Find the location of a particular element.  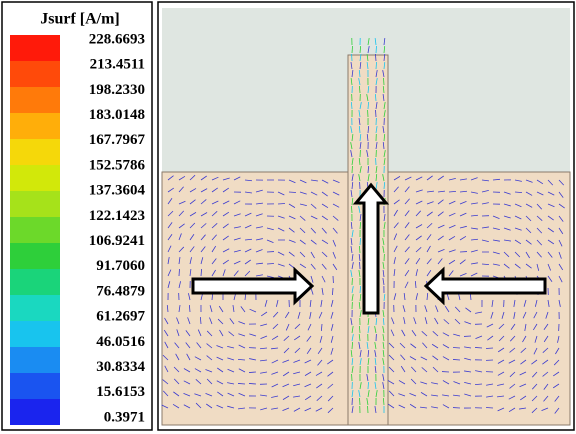

legend-label: 183.0148 is located at coordinates (117, 115).